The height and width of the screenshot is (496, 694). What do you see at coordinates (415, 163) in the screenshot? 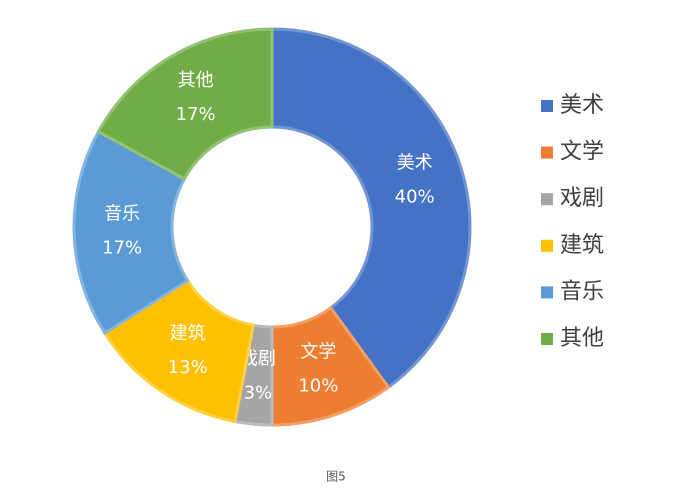
I see `slice-category-label: 美术` at bounding box center [415, 163].